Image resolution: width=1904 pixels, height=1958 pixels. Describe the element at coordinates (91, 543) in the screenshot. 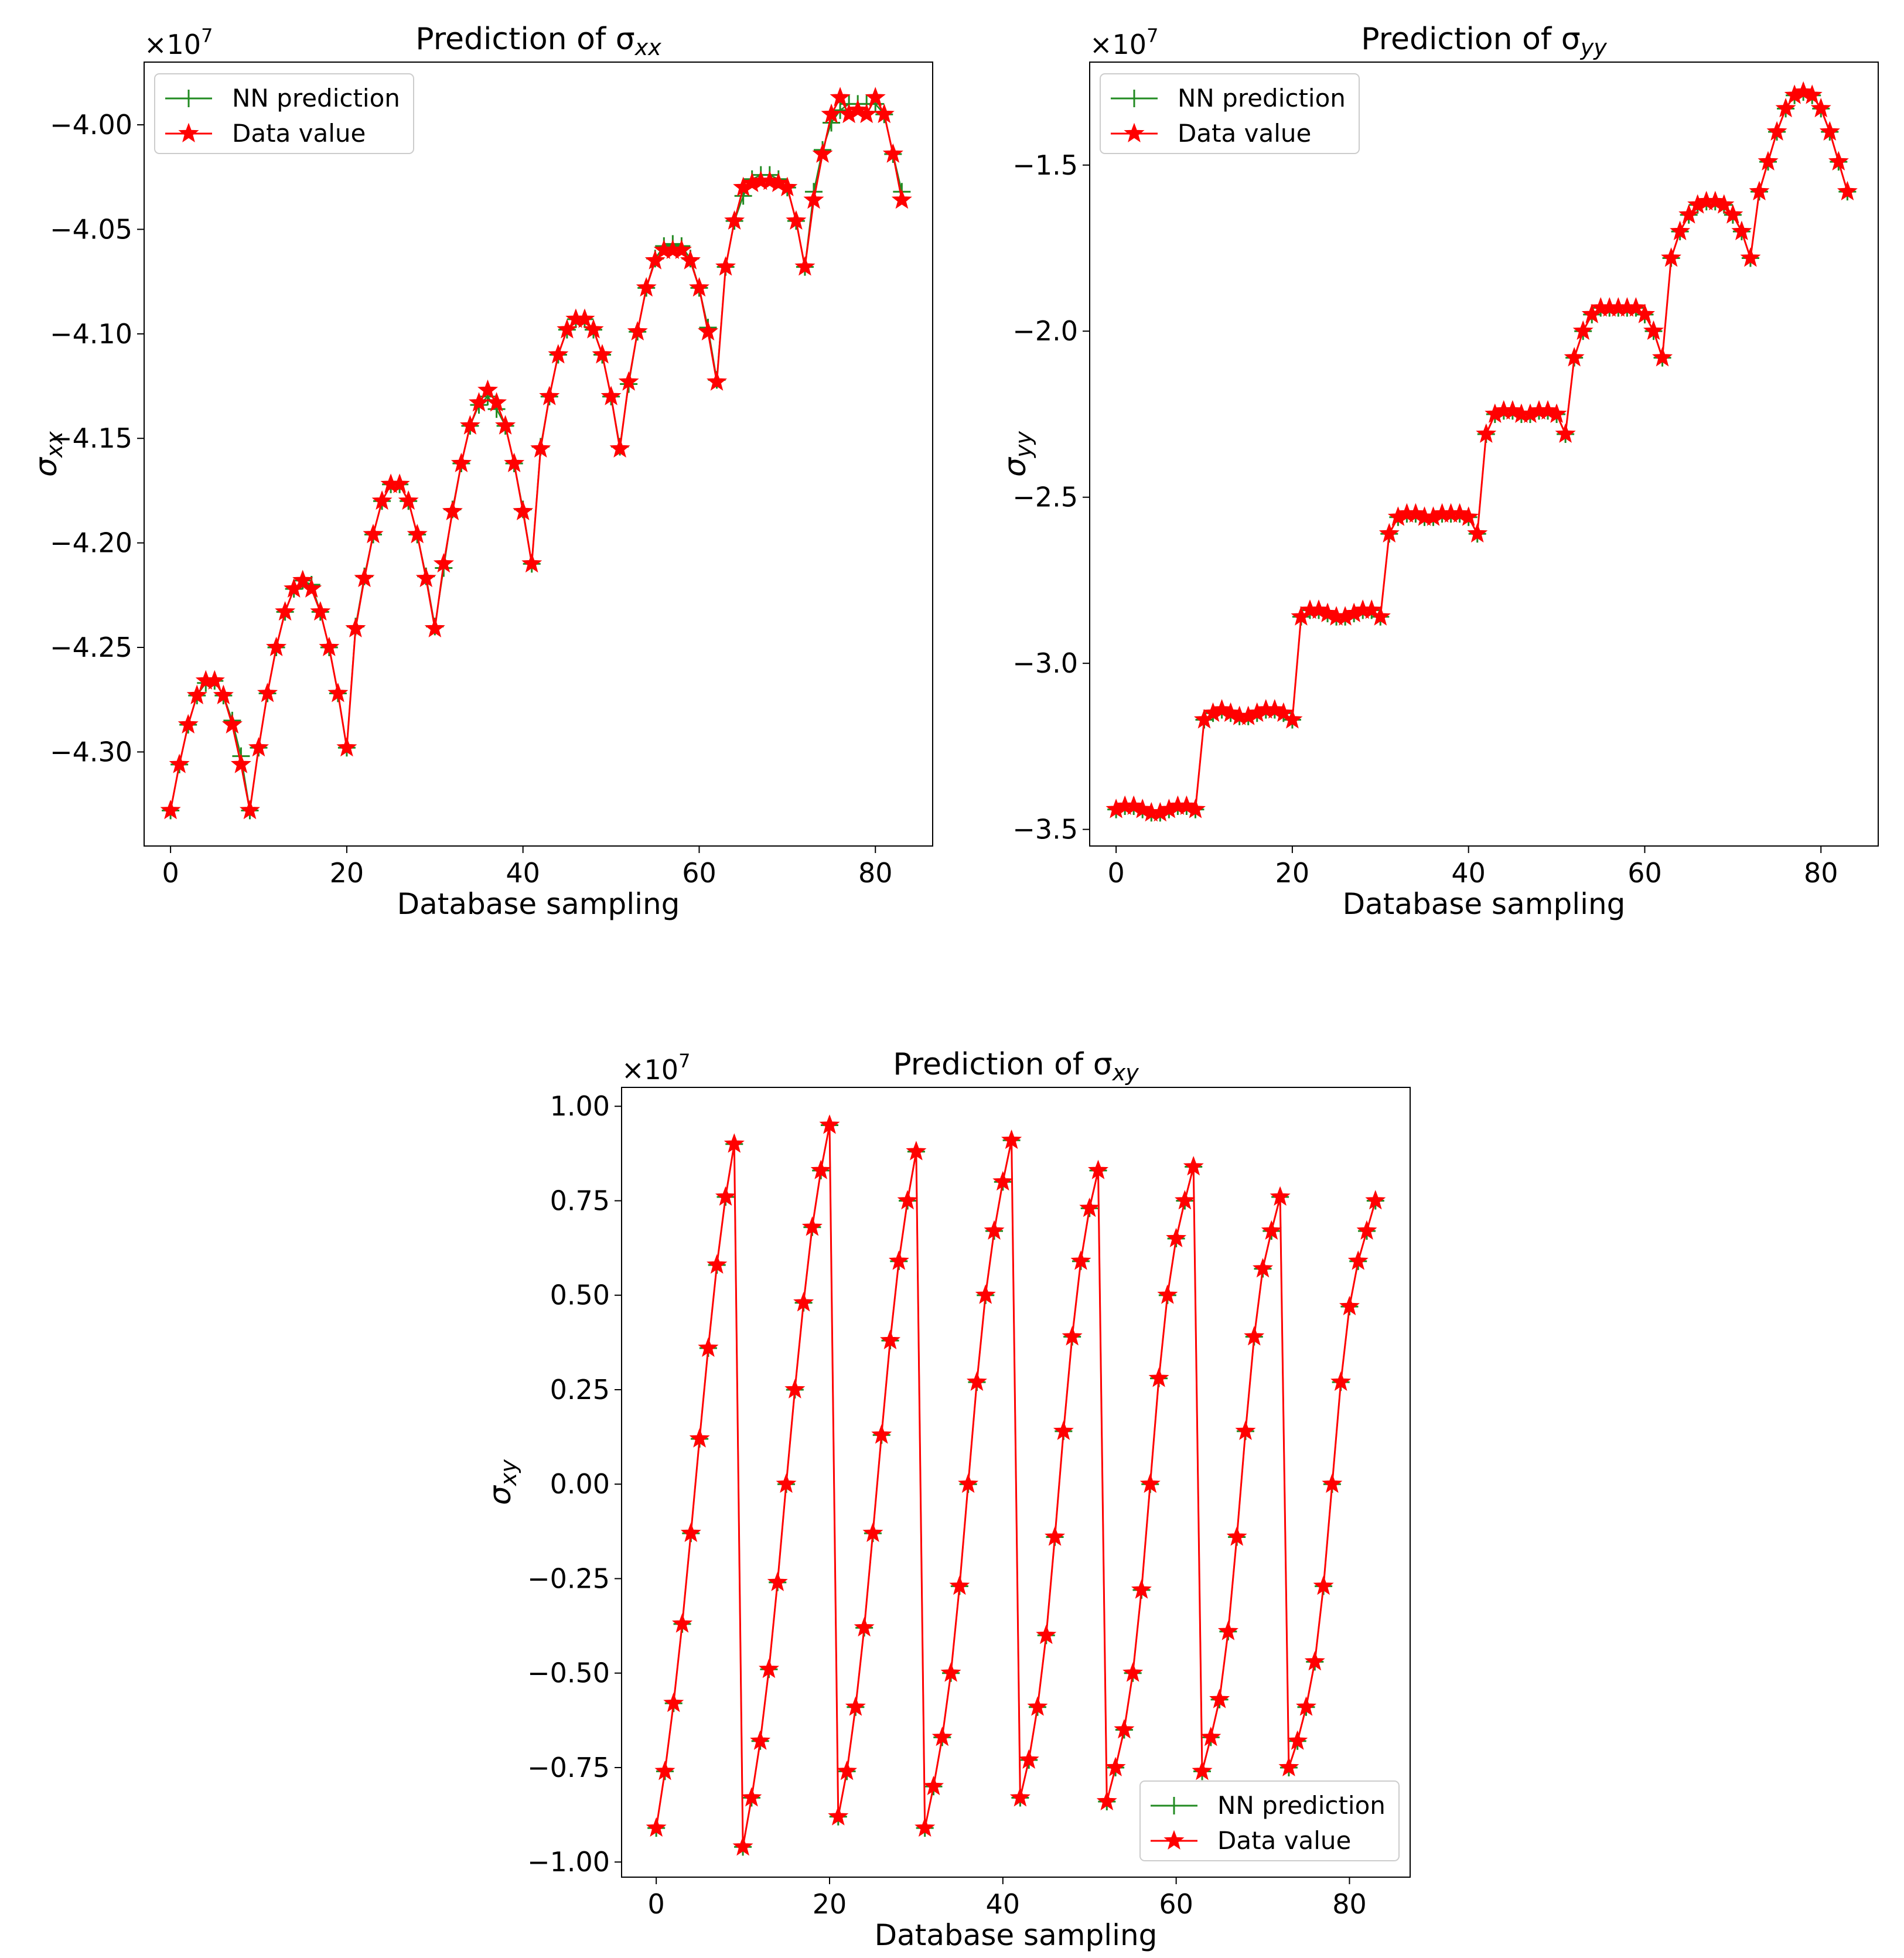

I see `y-tick-label: −4.20` at that location.